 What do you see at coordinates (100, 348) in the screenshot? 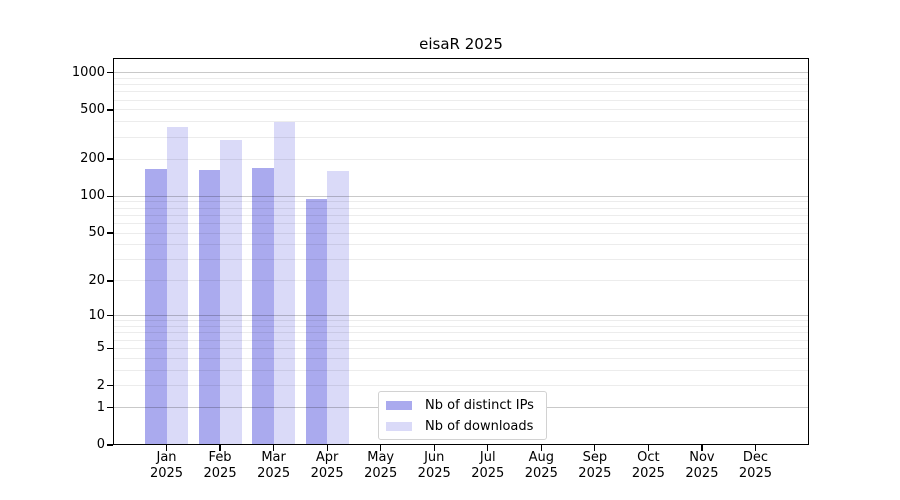
I see `y-tick-label: 5` at bounding box center [100, 348].